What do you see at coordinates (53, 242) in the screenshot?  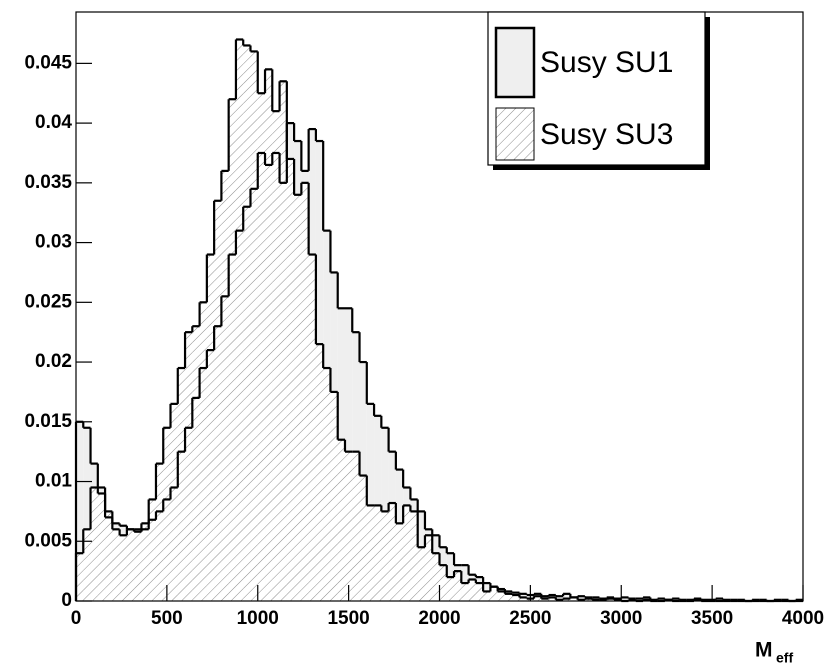 I see `y-tick-label: 0.03` at bounding box center [53, 242].